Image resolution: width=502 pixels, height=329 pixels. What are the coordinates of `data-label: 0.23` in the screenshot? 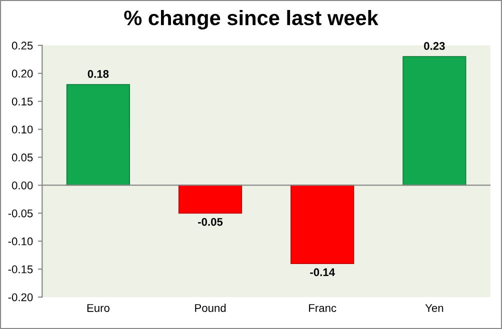 It's located at (434, 46).